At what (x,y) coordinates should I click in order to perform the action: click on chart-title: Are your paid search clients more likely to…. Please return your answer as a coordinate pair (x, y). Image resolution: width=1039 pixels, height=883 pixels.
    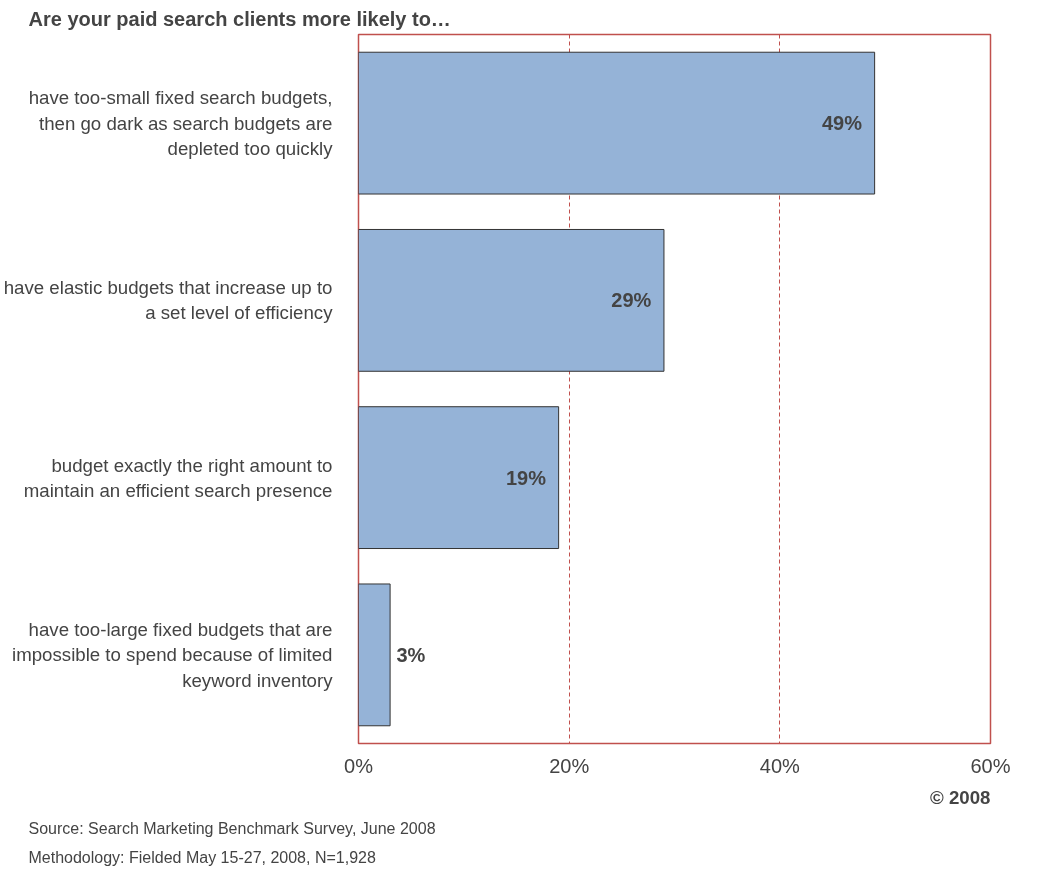
    Looking at the image, I should click on (239, 18).